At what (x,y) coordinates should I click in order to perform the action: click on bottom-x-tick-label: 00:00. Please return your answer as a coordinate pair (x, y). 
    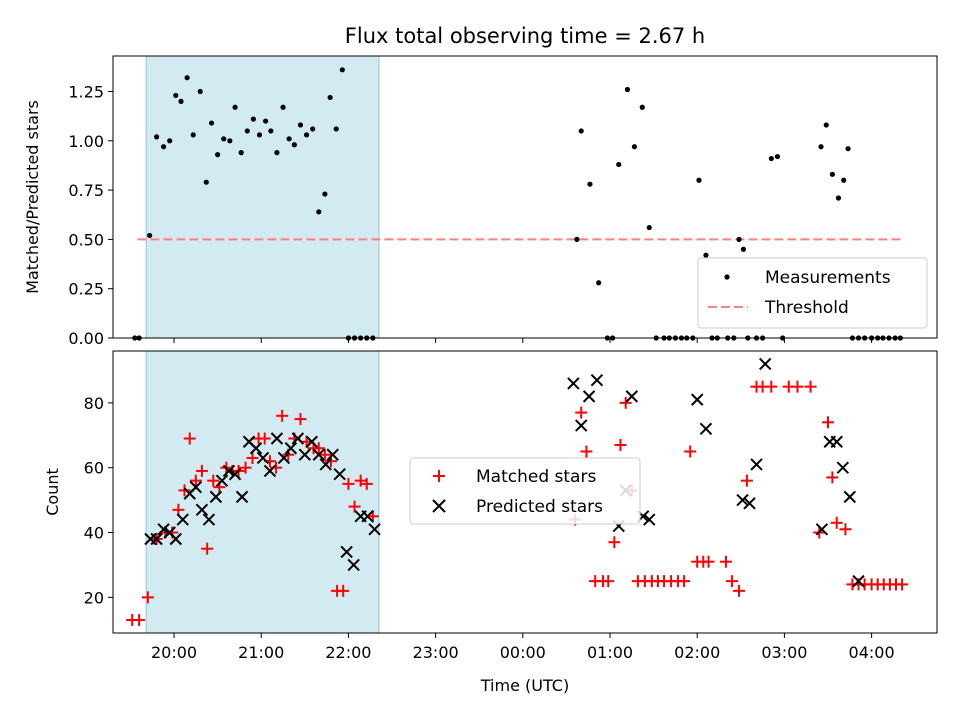
    Looking at the image, I should click on (523, 652).